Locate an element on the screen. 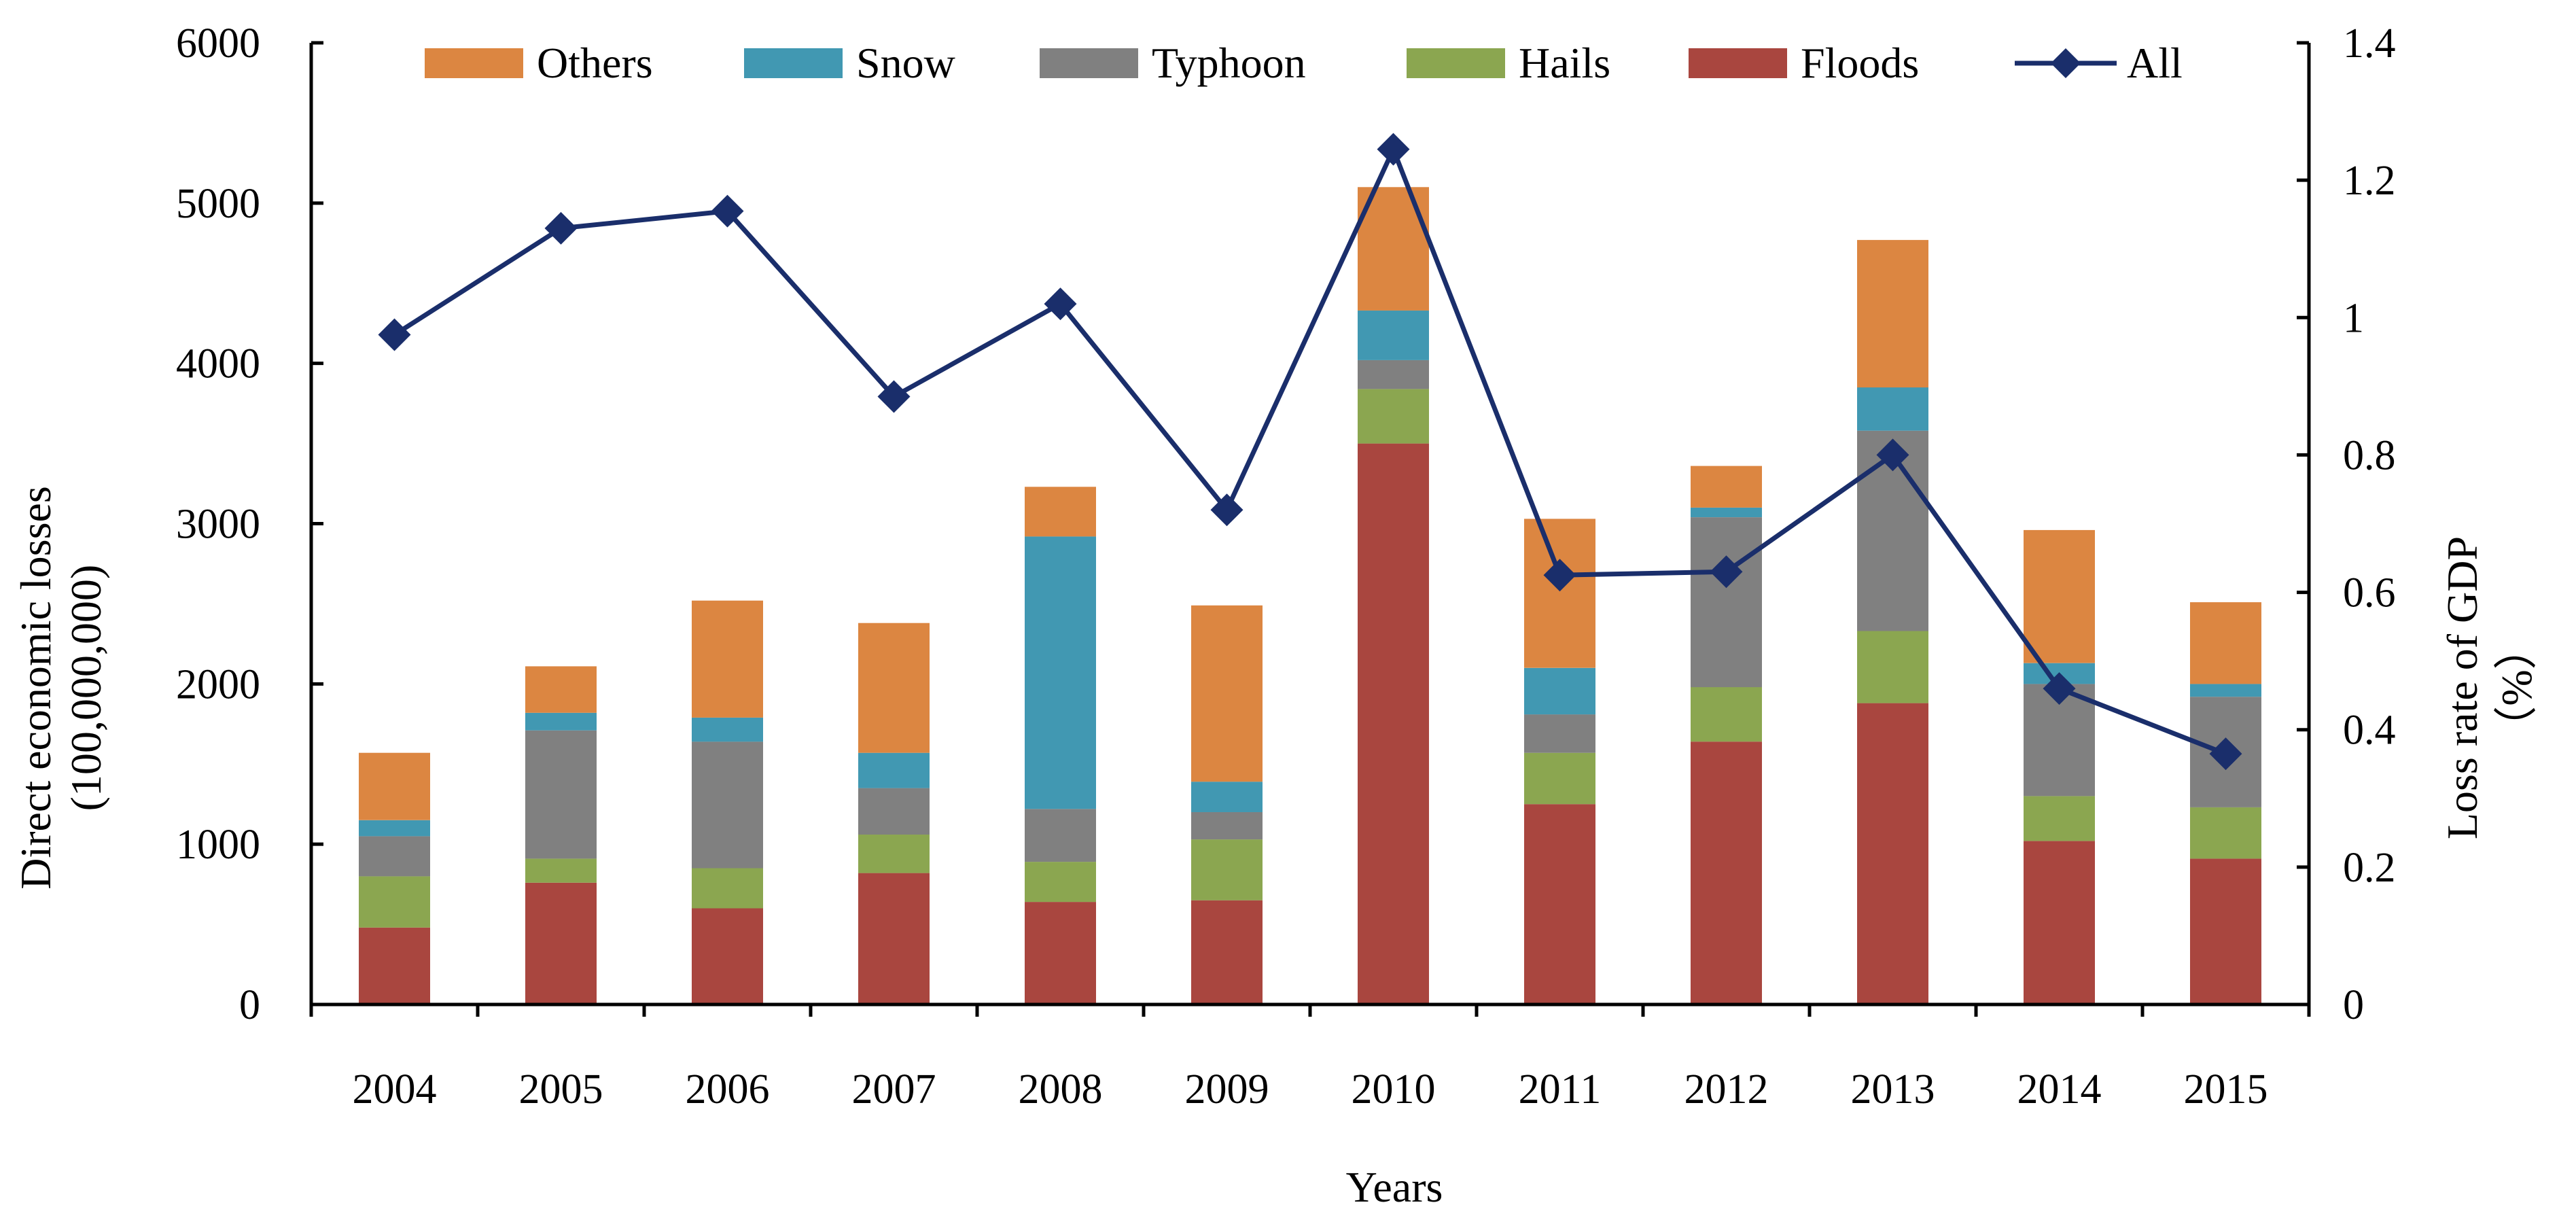 Image resolution: width=2576 pixels, height=1224 pixels. bar-typhoon-2011 is located at coordinates (1559, 733).